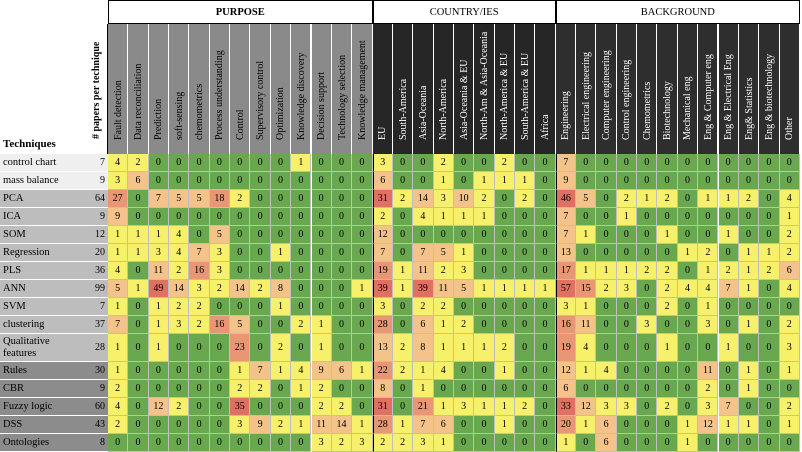 The width and height of the screenshot is (802, 452). What do you see at coordinates (118, 199) in the screenshot?
I see `matrix-cell: 27` at bounding box center [118, 199].